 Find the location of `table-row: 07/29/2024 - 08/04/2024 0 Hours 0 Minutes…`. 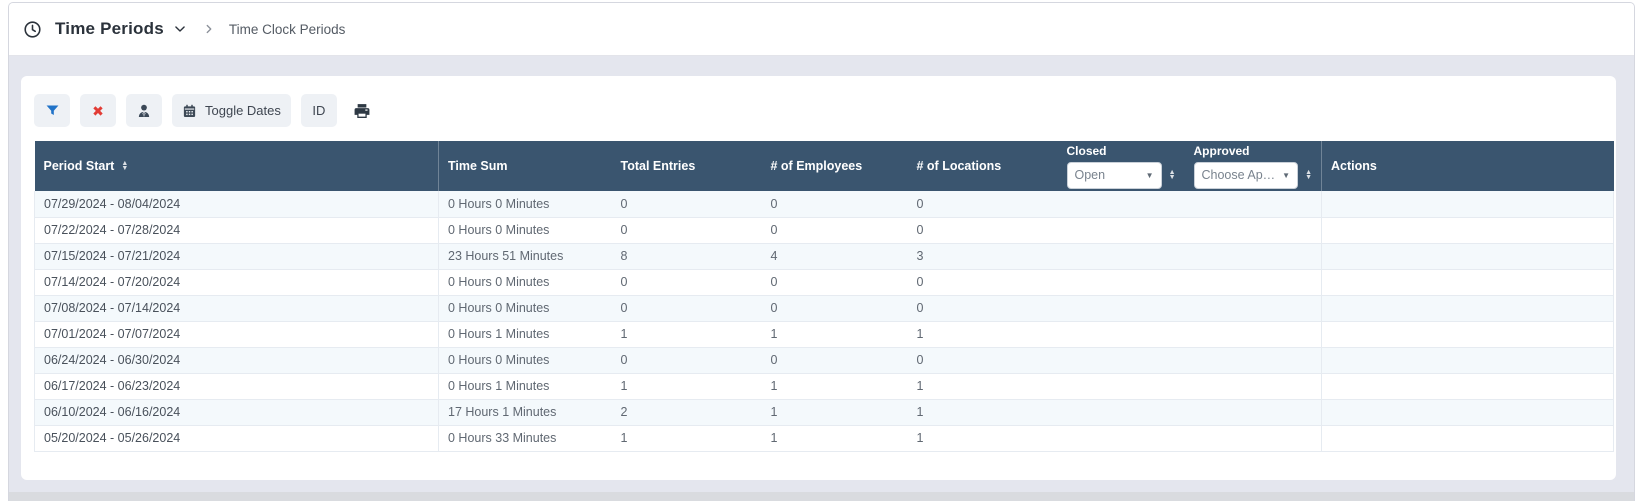

table-row: 07/29/2024 - 08/04/2024 0 Hours 0 Minutes… is located at coordinates (824, 204).